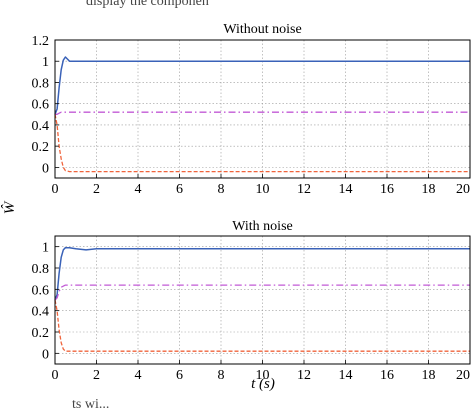 This screenshot has height=413, width=474. I want to click on chart-title: With noise, so click(262, 226).